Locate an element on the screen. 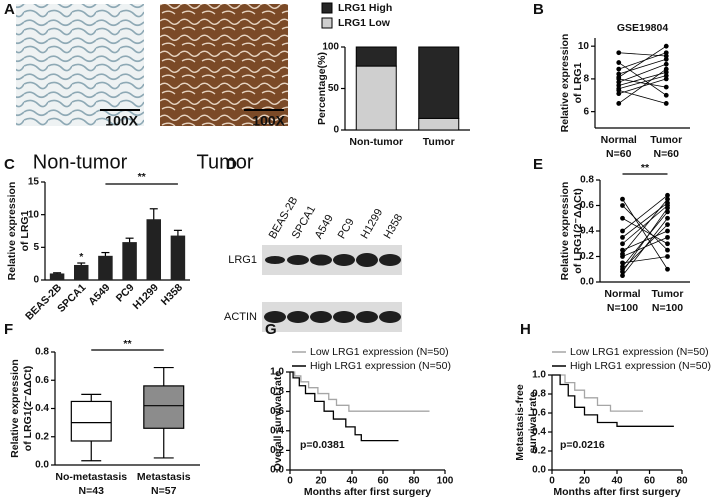 The height and width of the screenshot is (497, 726). legend-label: LRG1 High is located at coordinates (365, 8).